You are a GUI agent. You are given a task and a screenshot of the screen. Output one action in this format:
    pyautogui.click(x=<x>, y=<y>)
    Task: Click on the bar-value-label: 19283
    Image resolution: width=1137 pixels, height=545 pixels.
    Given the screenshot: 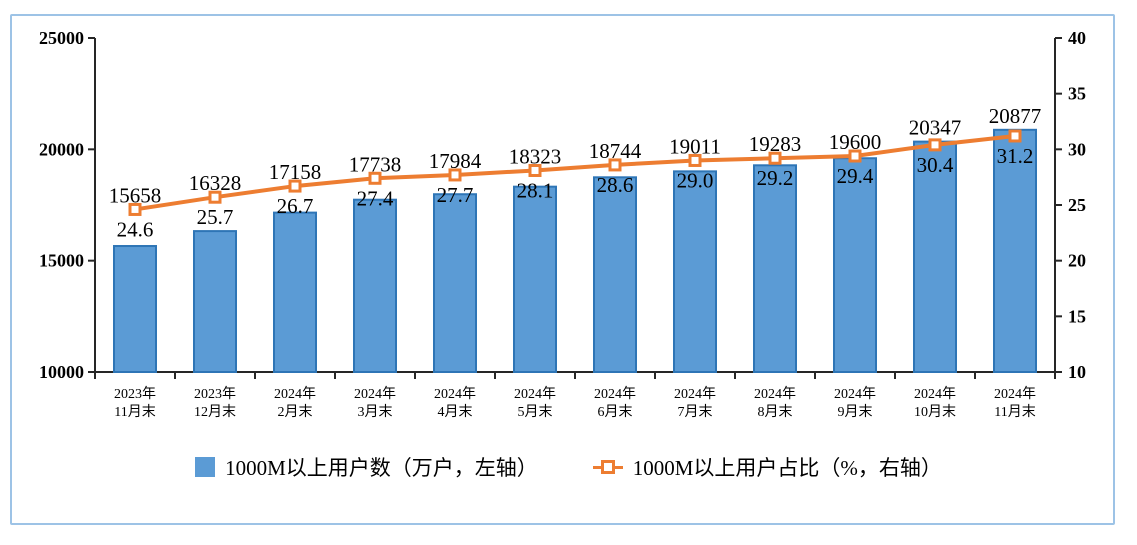 What is the action you would take?
    pyautogui.click(x=775, y=144)
    